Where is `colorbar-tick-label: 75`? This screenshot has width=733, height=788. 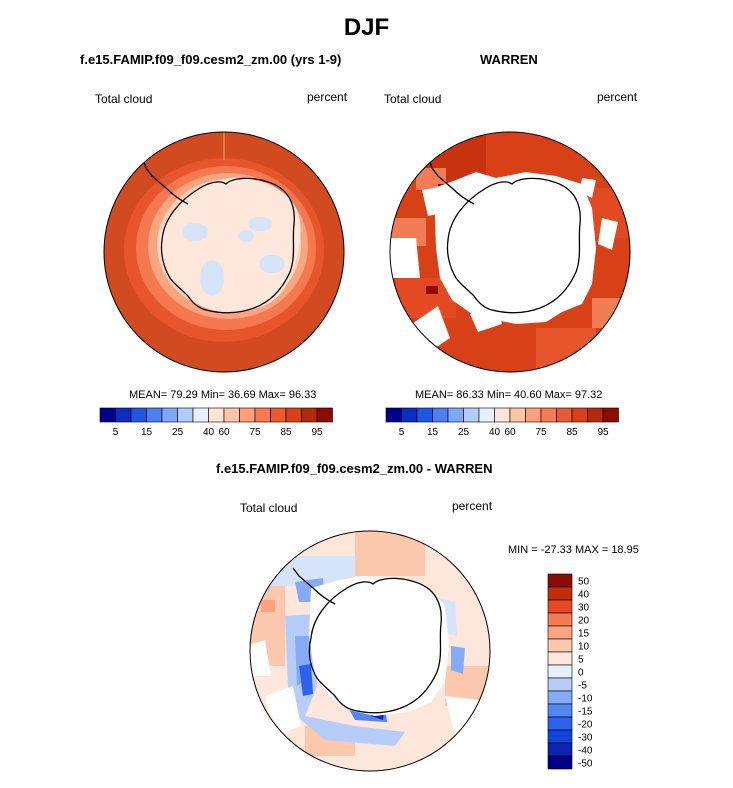
colorbar-tick-label: 75 is located at coordinates (255, 432).